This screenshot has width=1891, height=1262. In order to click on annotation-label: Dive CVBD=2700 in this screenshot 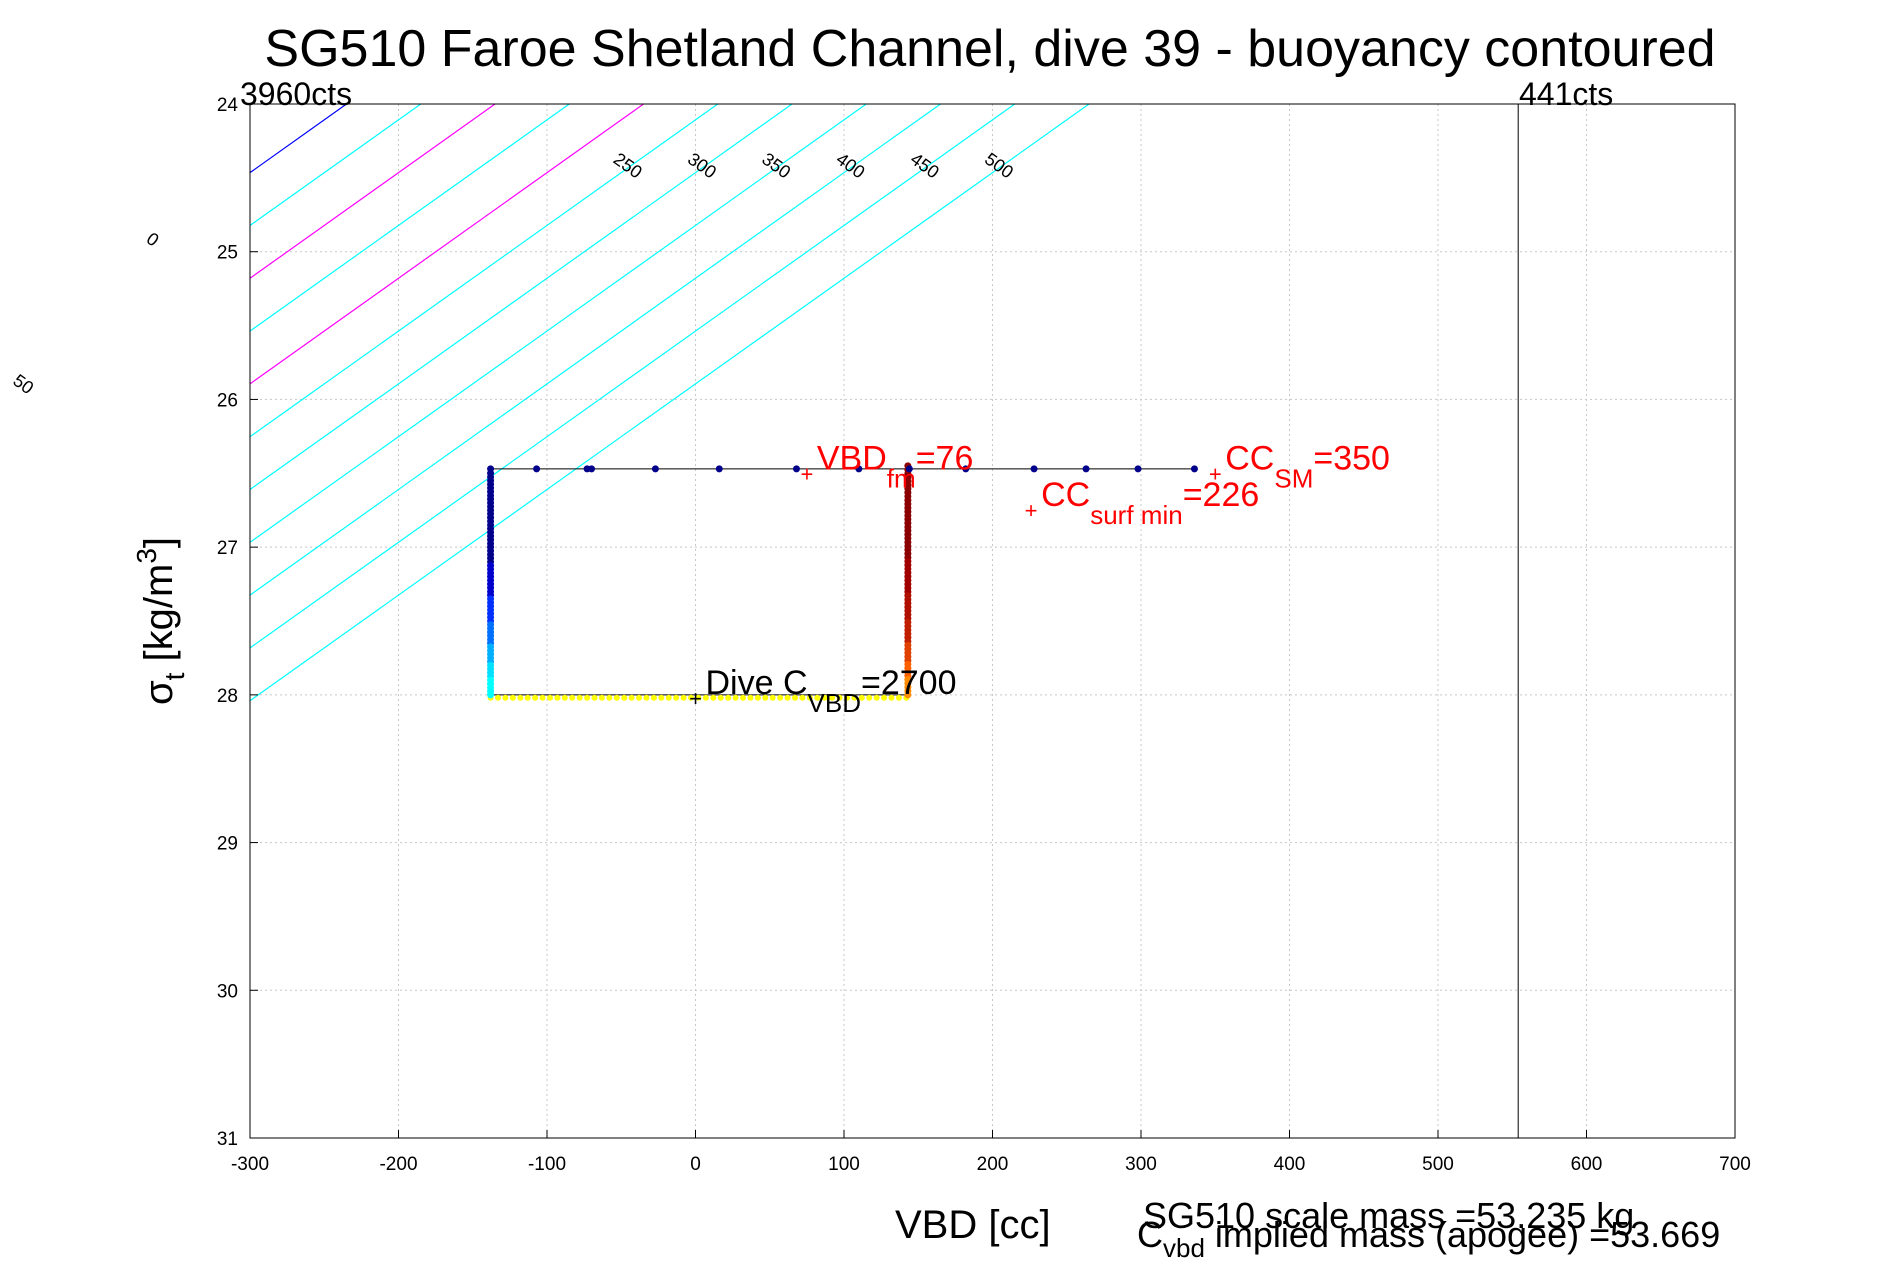, I will do `click(831, 691)`.